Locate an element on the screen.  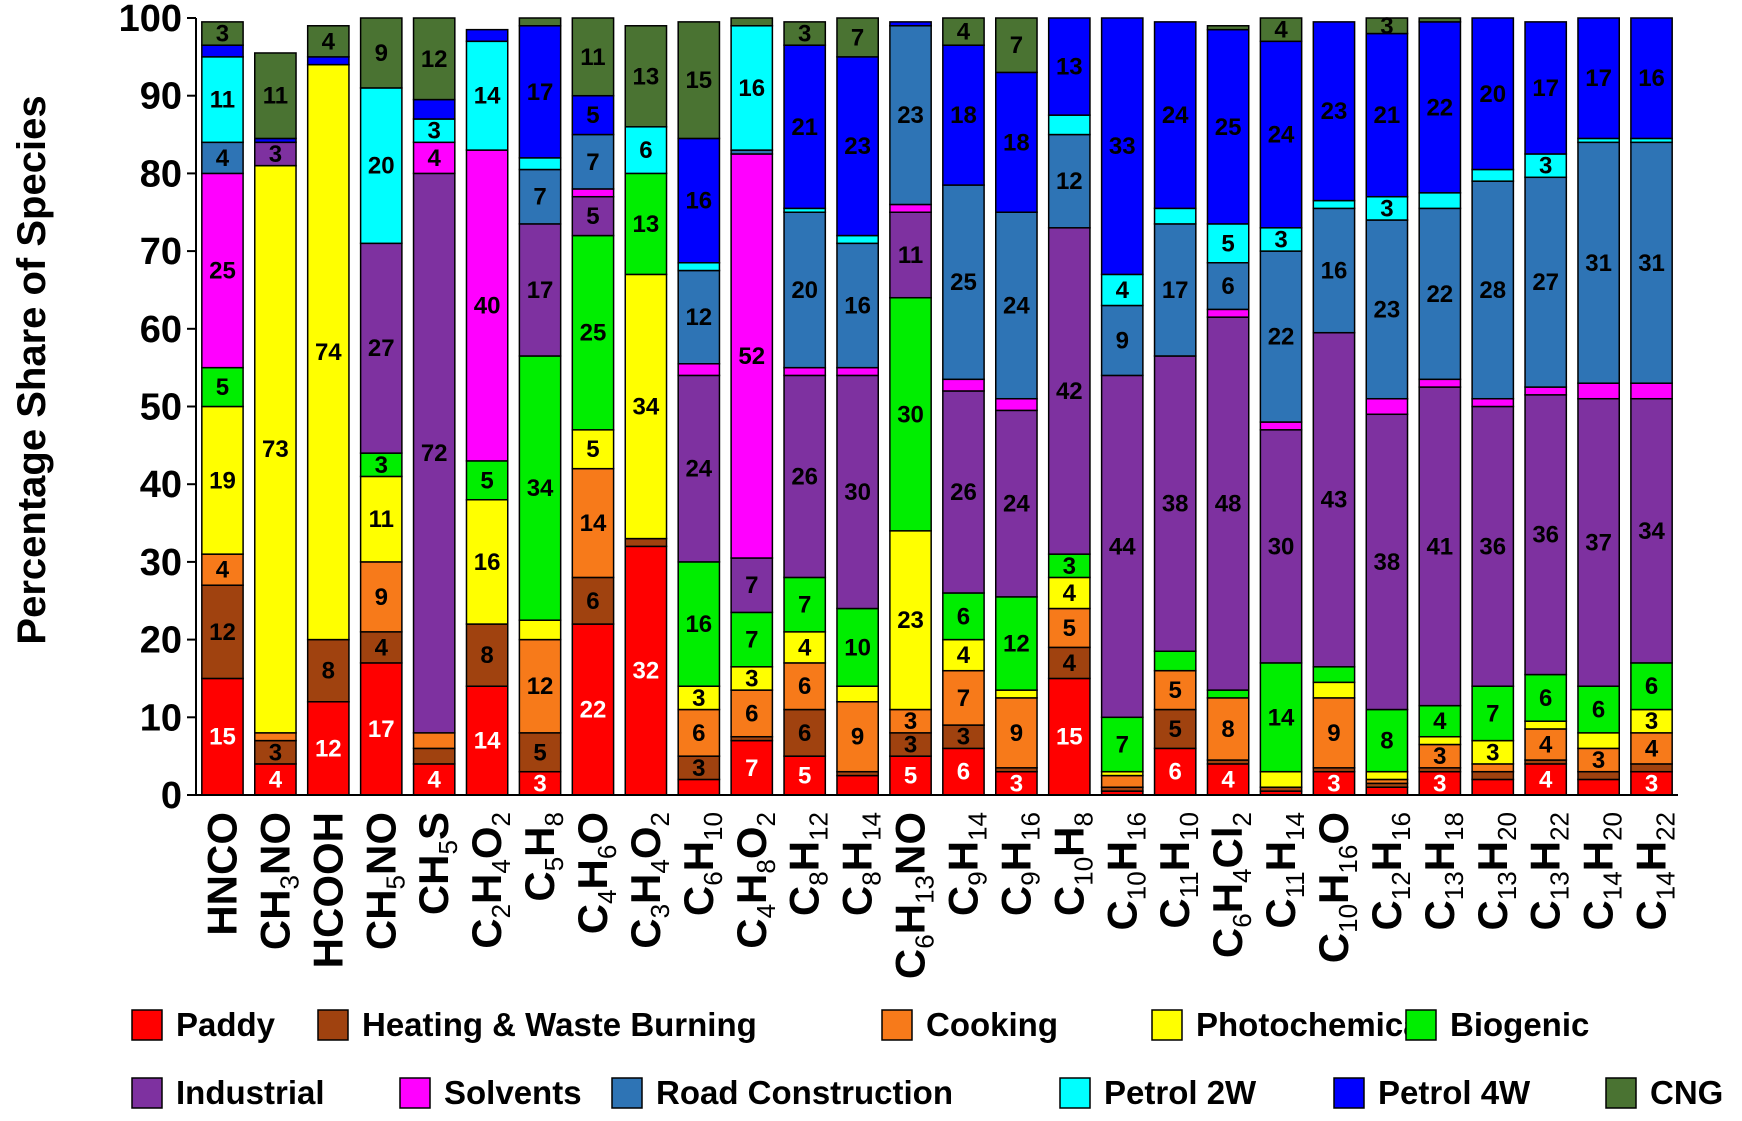
x-tick-label: C6H13NO is located at coordinates (913, 895).